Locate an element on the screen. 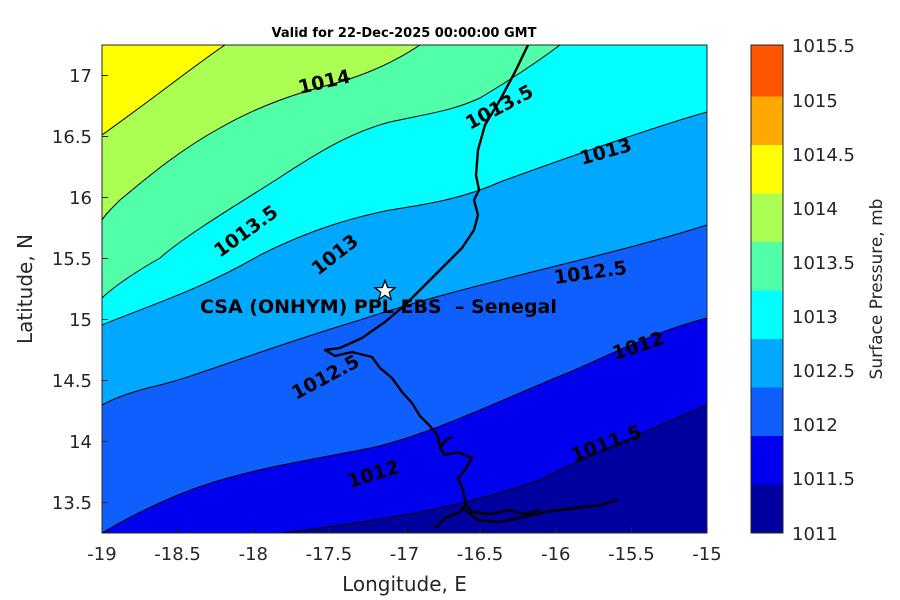 The width and height of the screenshot is (900, 600). colorbar-tick-label: 1013 is located at coordinates (815, 317).